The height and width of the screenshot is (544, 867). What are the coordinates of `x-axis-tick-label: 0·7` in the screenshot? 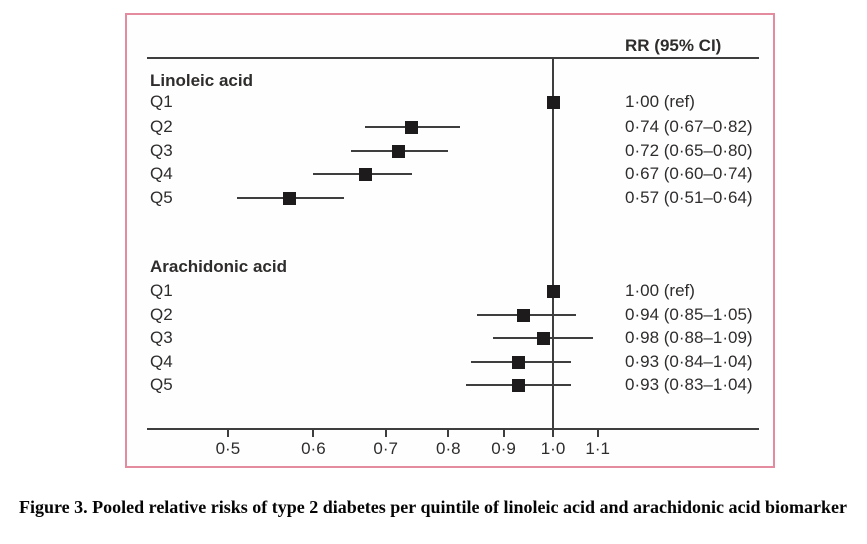 It's located at (385, 448).